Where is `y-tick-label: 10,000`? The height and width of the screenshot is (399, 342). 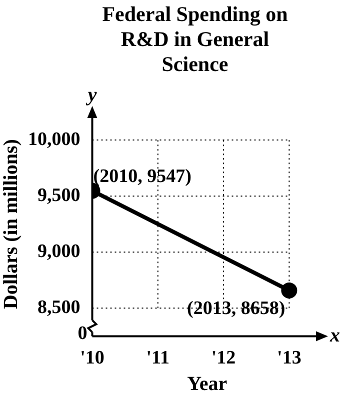
y-tick-label: 10,000 is located at coordinates (54, 139).